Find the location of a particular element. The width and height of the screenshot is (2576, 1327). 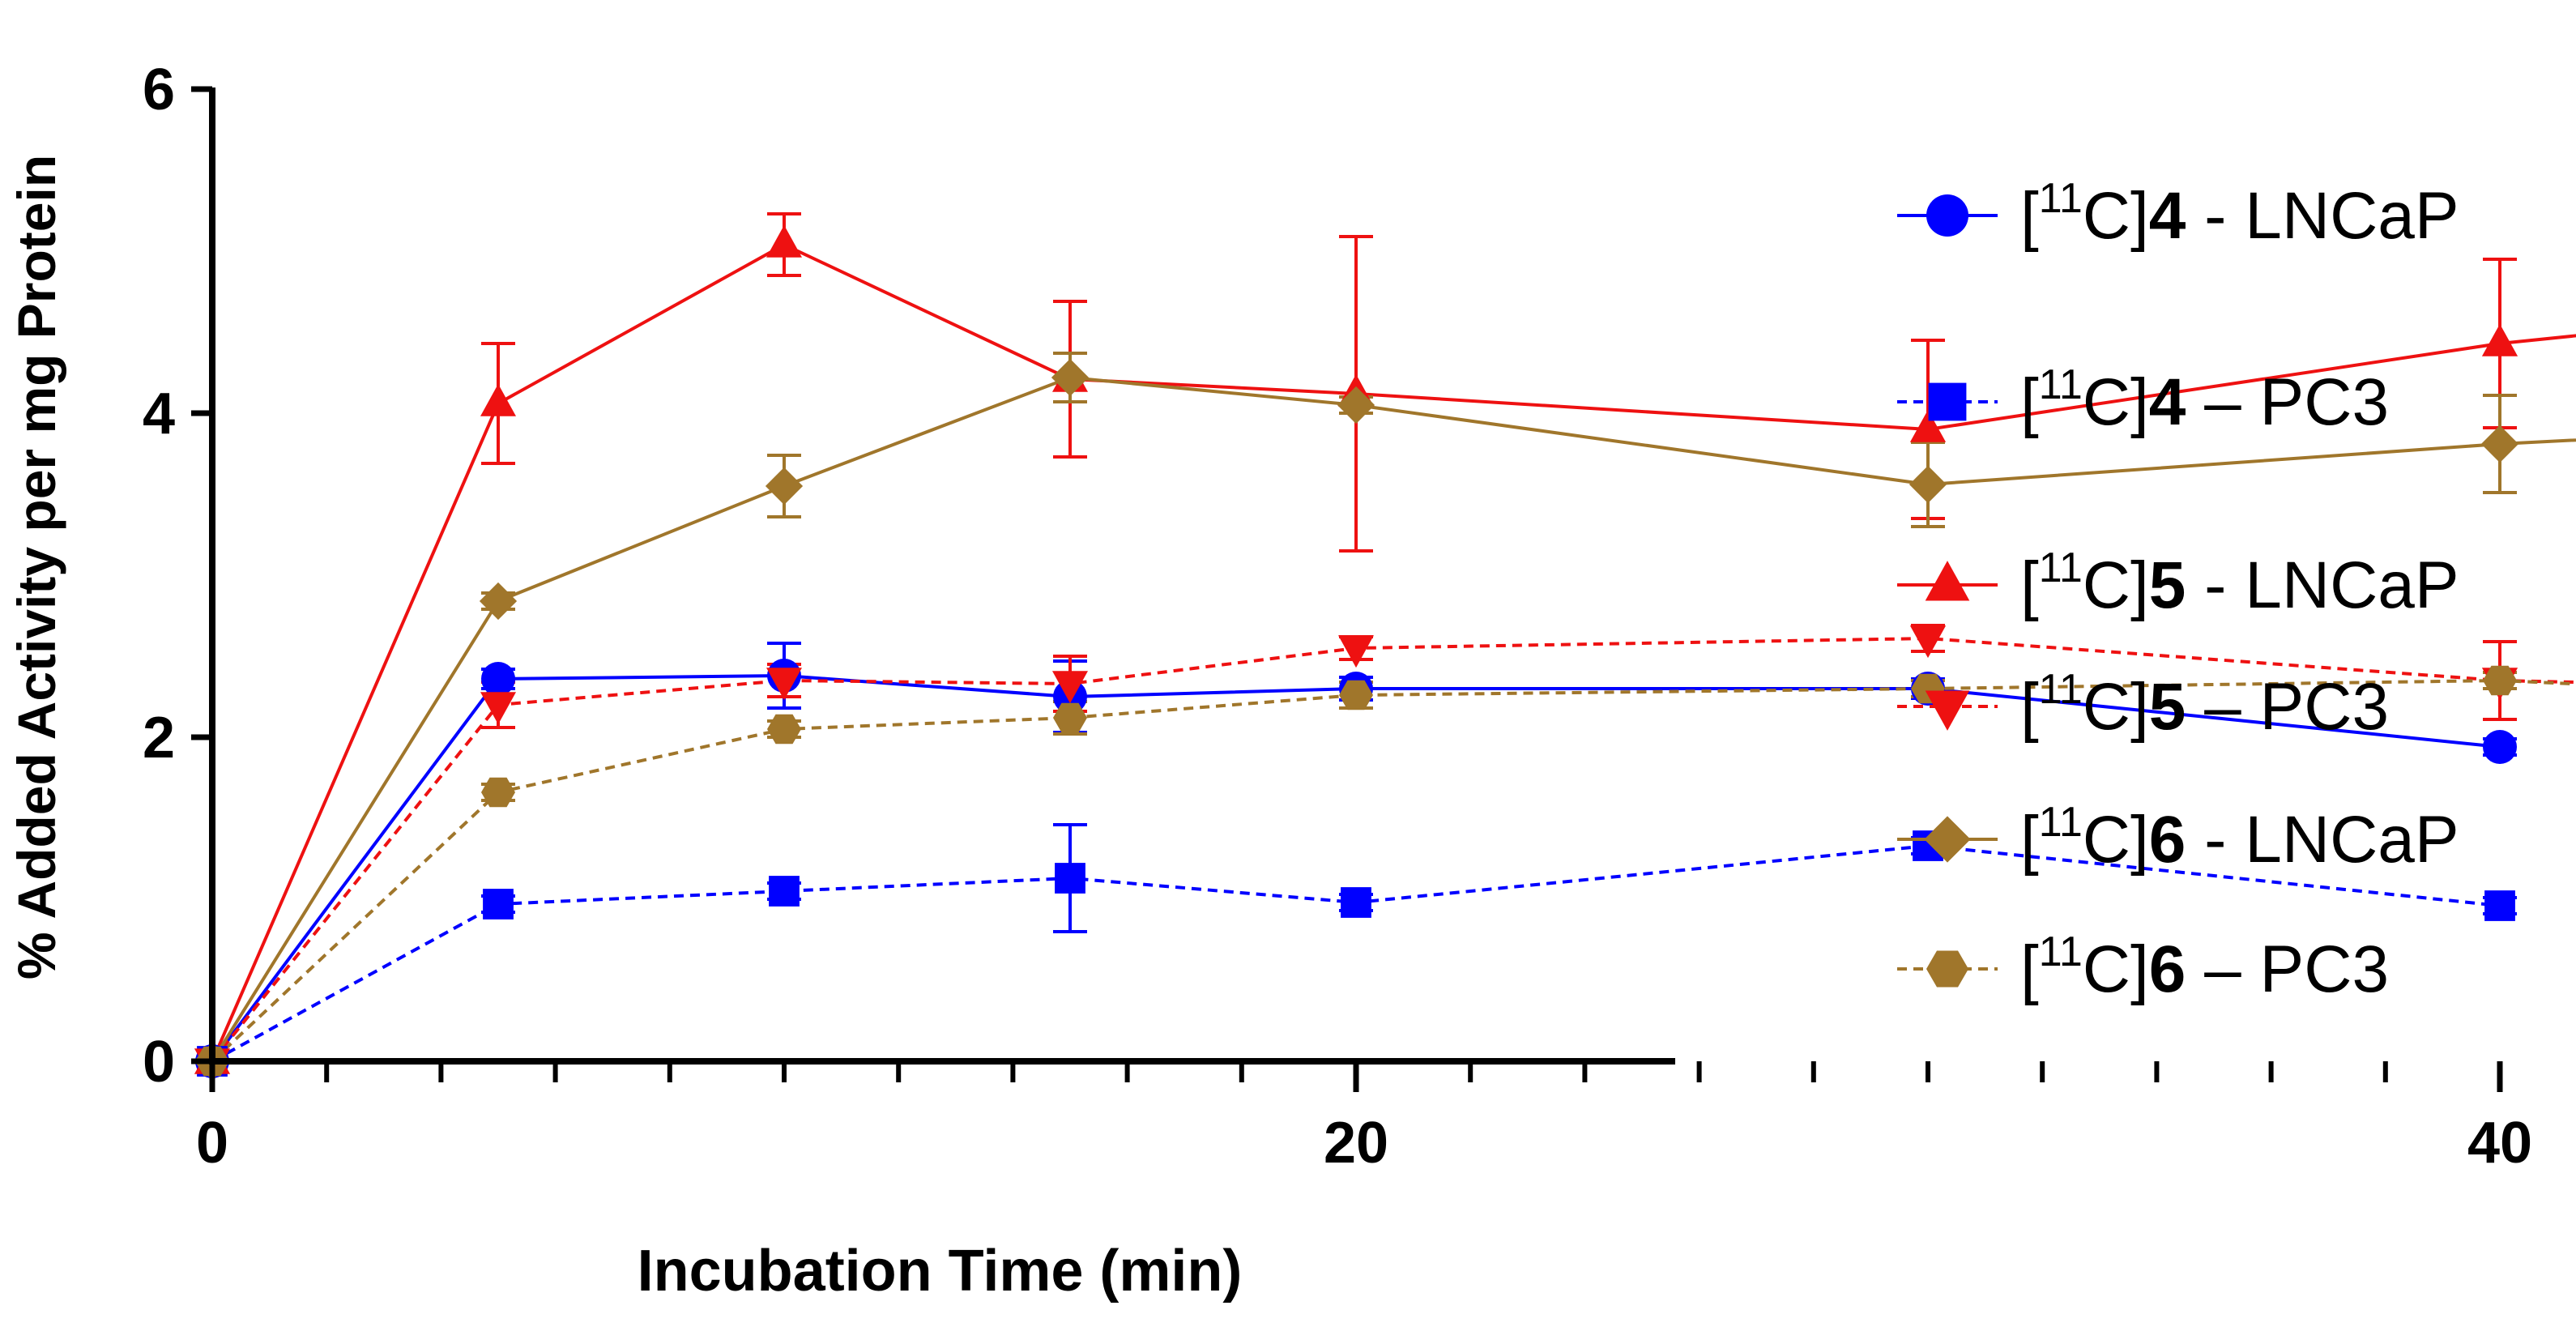

legend-item: [11C]4 – PC3 is located at coordinates (2143, 400).